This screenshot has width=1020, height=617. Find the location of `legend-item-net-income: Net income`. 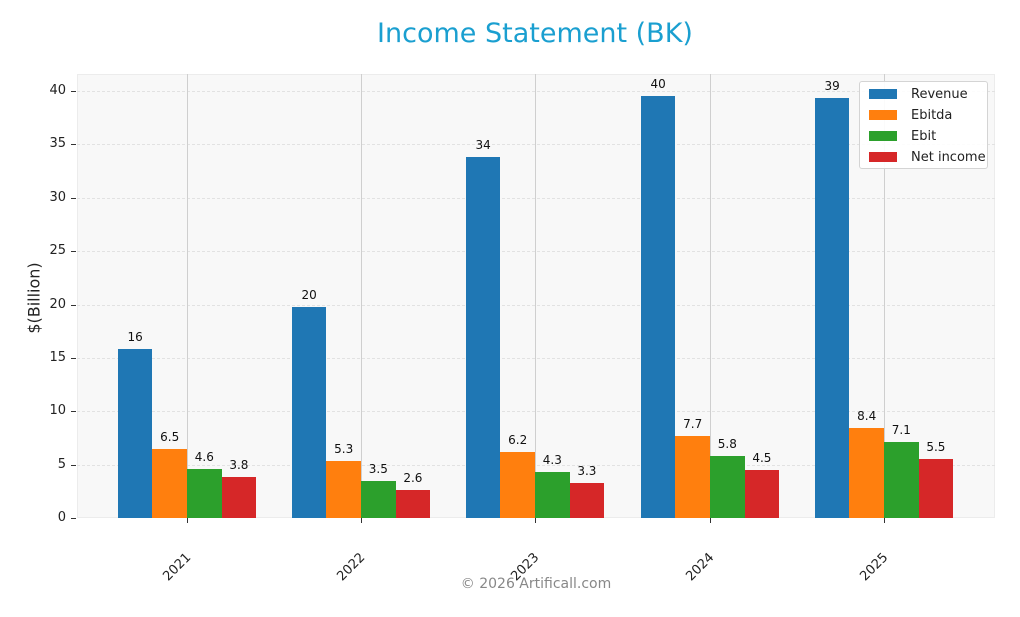

legend-item-net-income: Net income is located at coordinates (927, 157).